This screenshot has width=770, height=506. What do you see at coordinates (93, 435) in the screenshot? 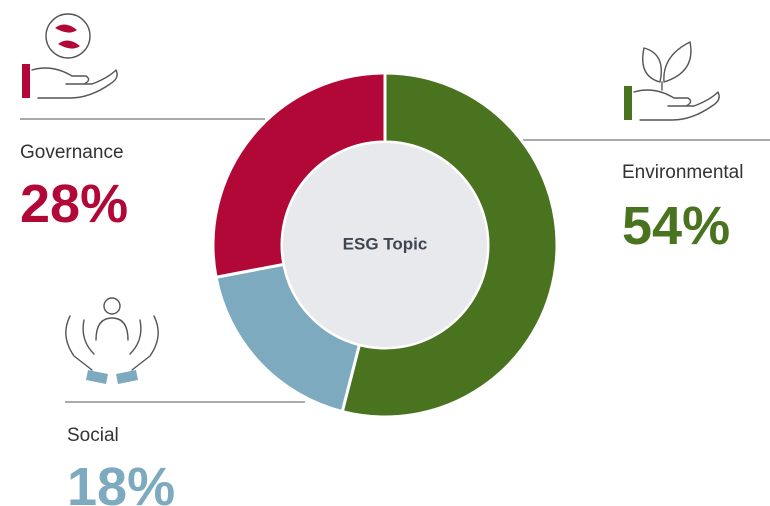
I see `category-label: Social` at bounding box center [93, 435].